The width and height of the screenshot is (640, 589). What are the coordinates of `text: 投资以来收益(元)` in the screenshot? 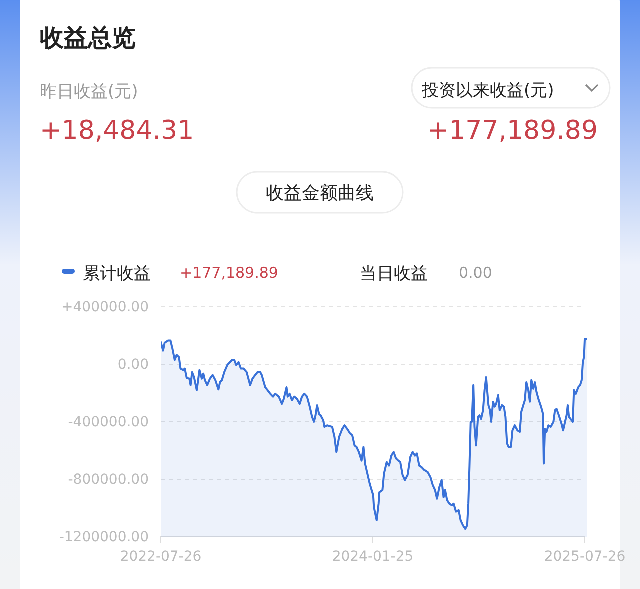 It's located at (487, 91).